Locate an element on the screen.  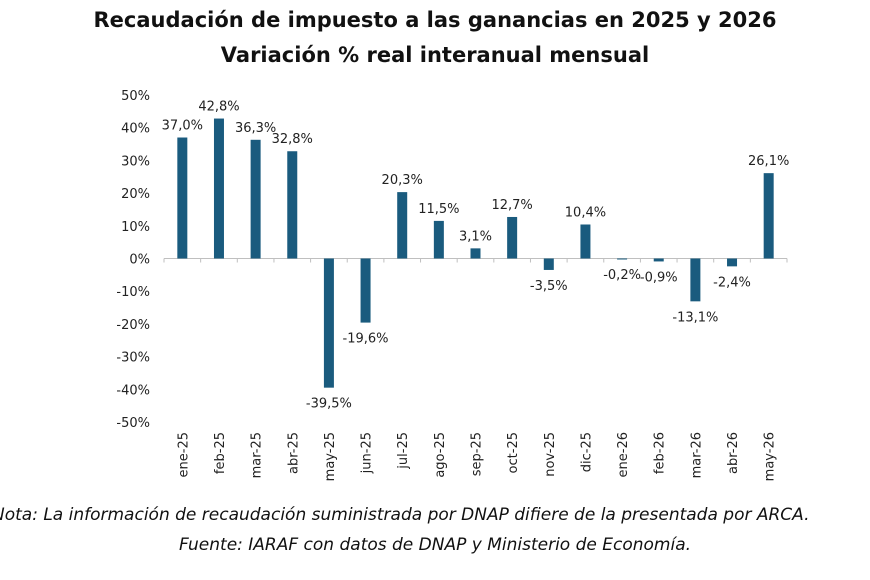
x-tick-label: ene-26 is located at coordinates (623, 454).